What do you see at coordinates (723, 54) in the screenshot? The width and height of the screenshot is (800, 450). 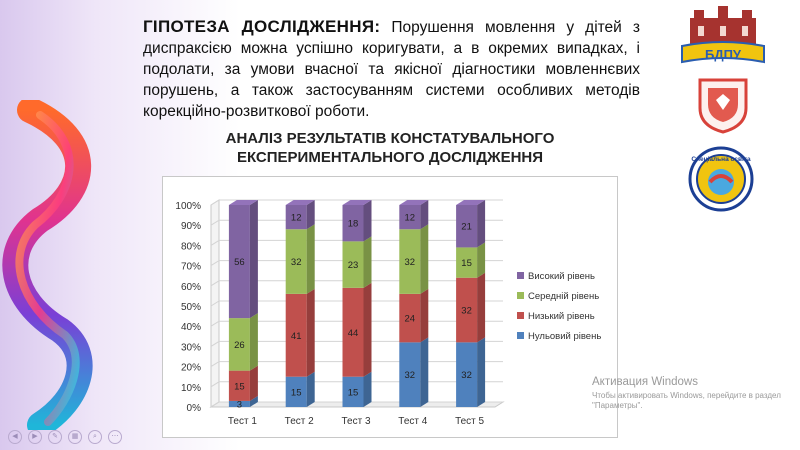 I see `university-logo-text: БДПУ` at bounding box center [723, 54].